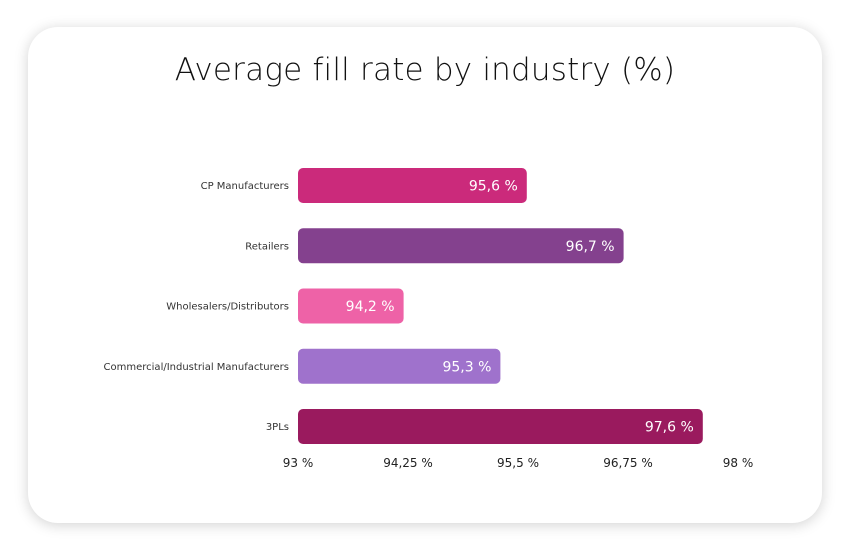  Describe the element at coordinates (518, 463) in the screenshot. I see `x-tick-label: 95,5 %` at that location.